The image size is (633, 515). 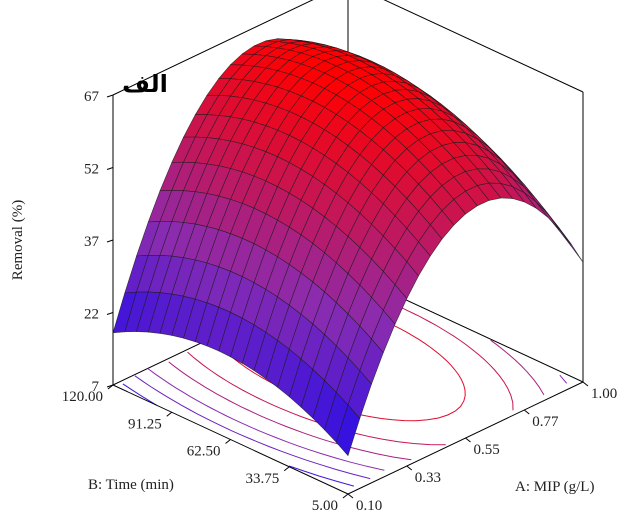 What do you see at coordinates (131, 485) in the screenshot?
I see `y-axis-title: B: Time (min)` at bounding box center [131, 485].